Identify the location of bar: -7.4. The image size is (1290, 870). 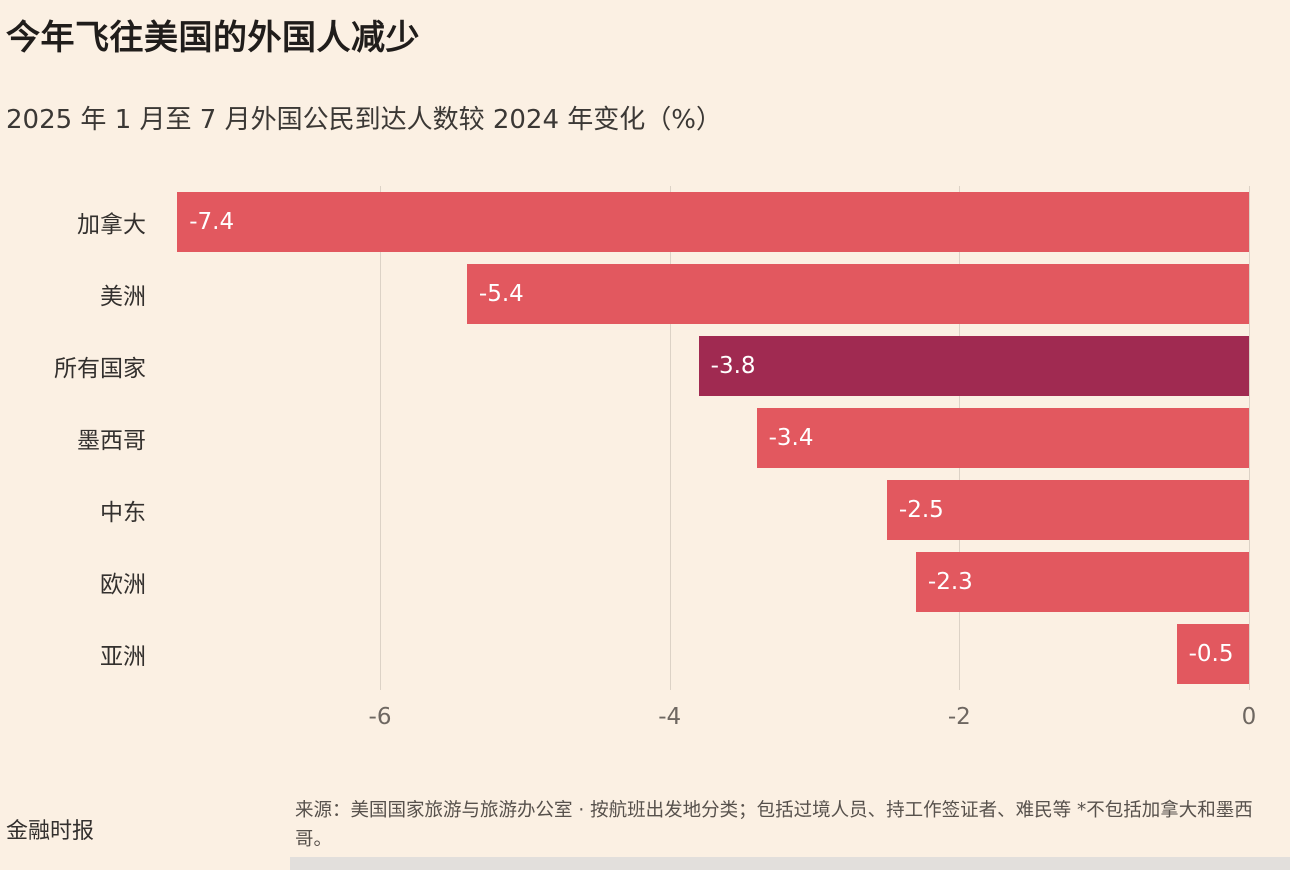
(713, 222).